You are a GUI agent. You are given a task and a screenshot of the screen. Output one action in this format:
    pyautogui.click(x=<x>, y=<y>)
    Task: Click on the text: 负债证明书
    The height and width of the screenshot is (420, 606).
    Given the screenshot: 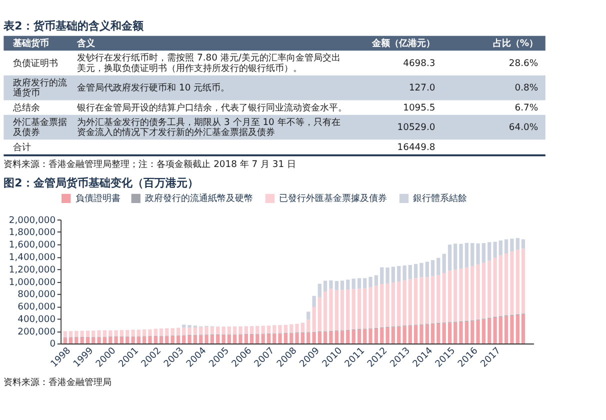 What is the action you would take?
    pyautogui.click(x=35, y=63)
    